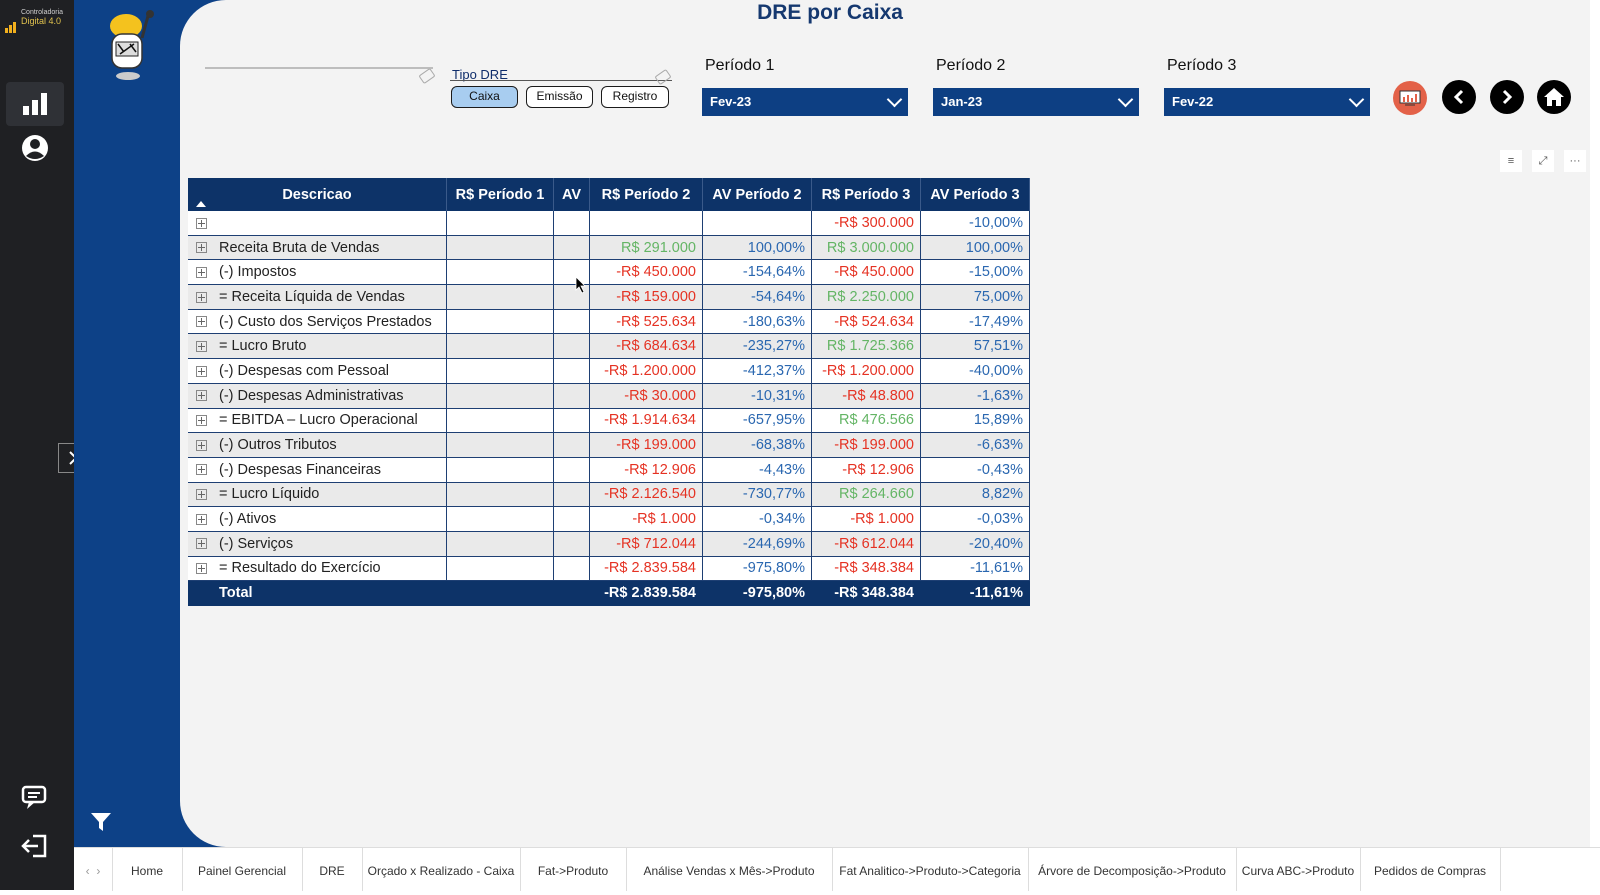 This screenshot has height=895, width=1600. I want to click on periodo2-dropdown: Jan-23, so click(1036, 102).